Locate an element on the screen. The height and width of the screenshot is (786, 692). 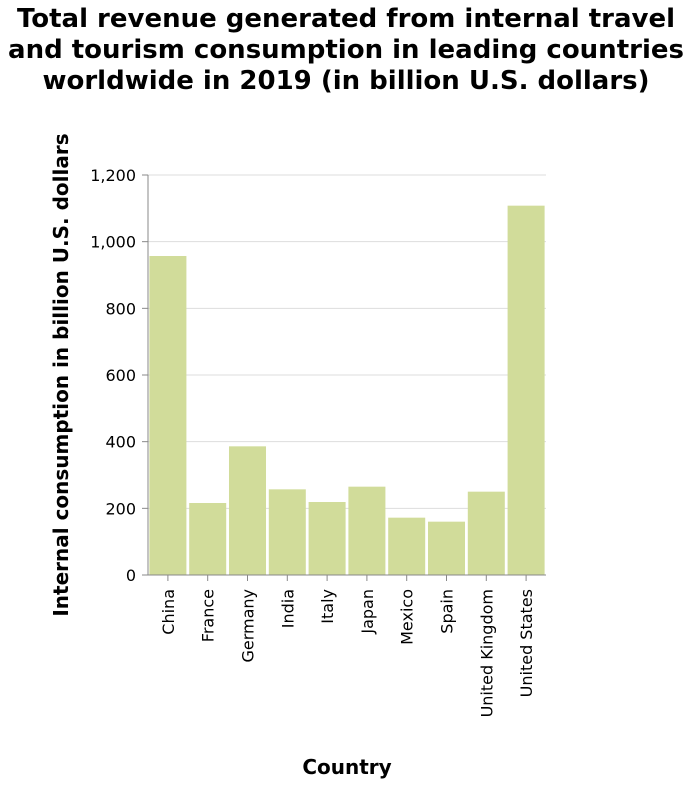
bar-japan is located at coordinates (367, 530).